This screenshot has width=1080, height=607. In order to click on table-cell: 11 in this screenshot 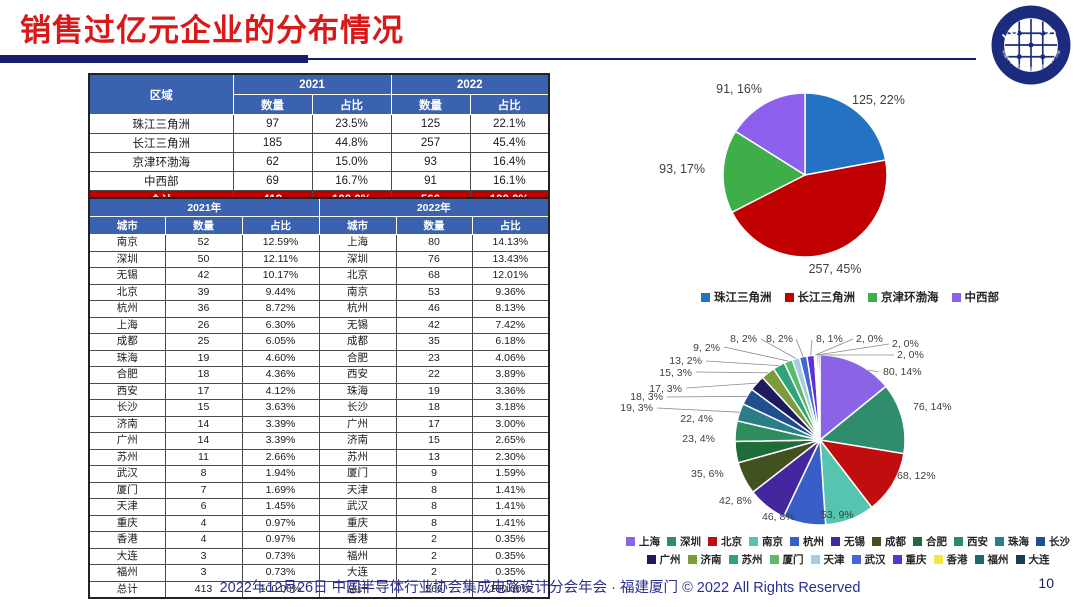, I will do `click(203, 457)`.